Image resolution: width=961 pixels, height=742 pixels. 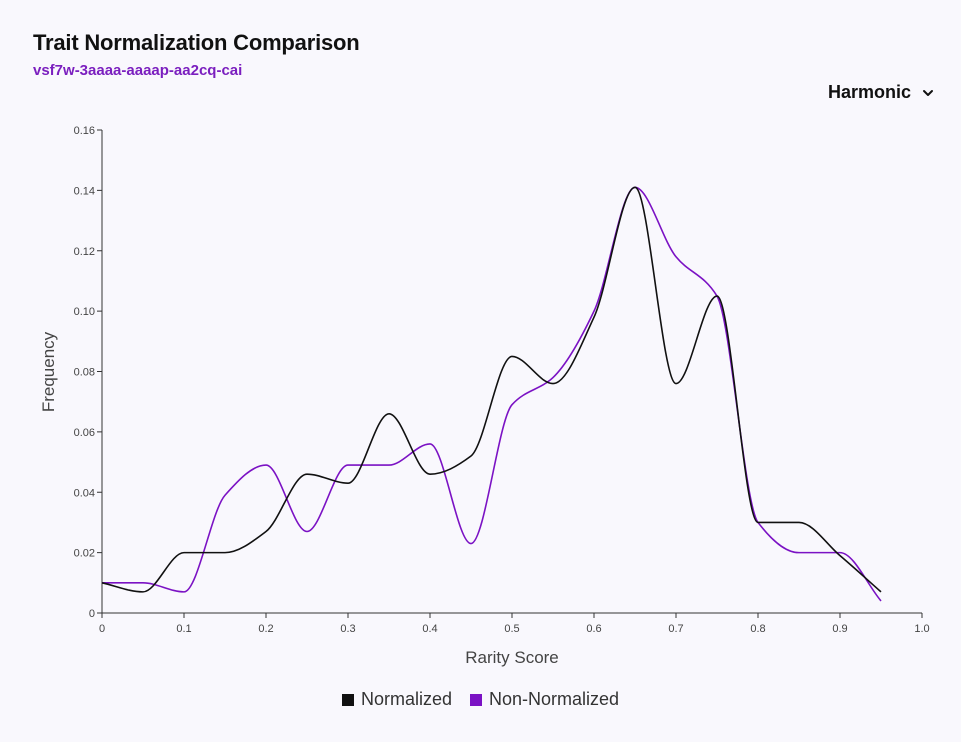 I want to click on x-tick-label: 0.6, so click(x=593, y=629).